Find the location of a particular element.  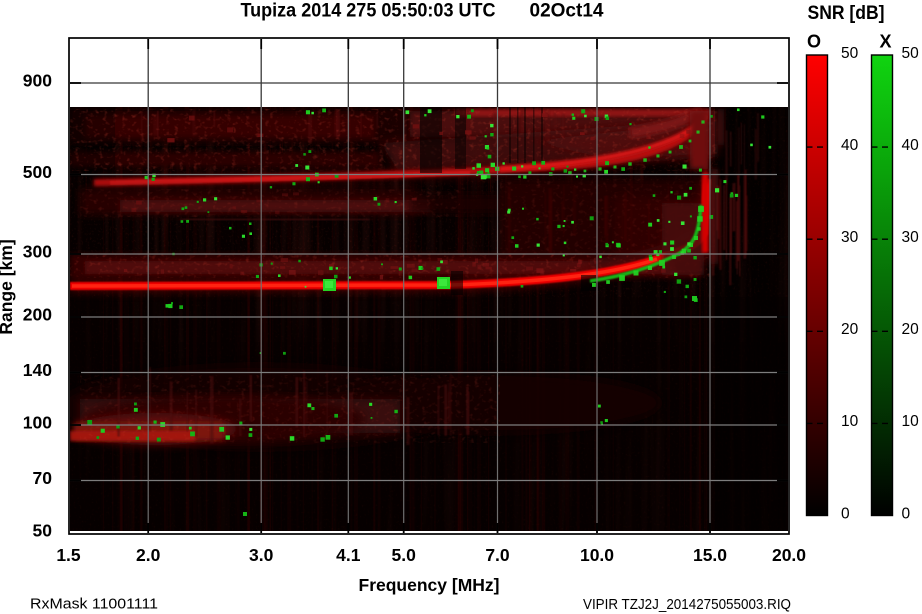

svg-text: 3.0 is located at coordinates (261, 555).